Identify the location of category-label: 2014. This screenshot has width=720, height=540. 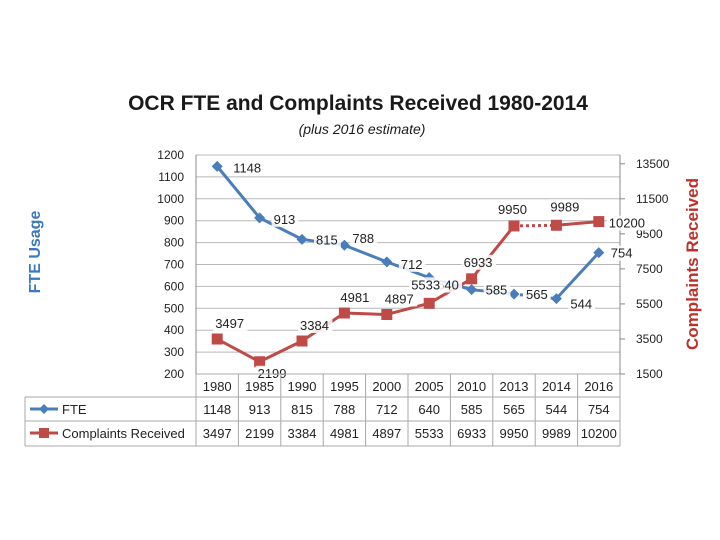
(556, 386).